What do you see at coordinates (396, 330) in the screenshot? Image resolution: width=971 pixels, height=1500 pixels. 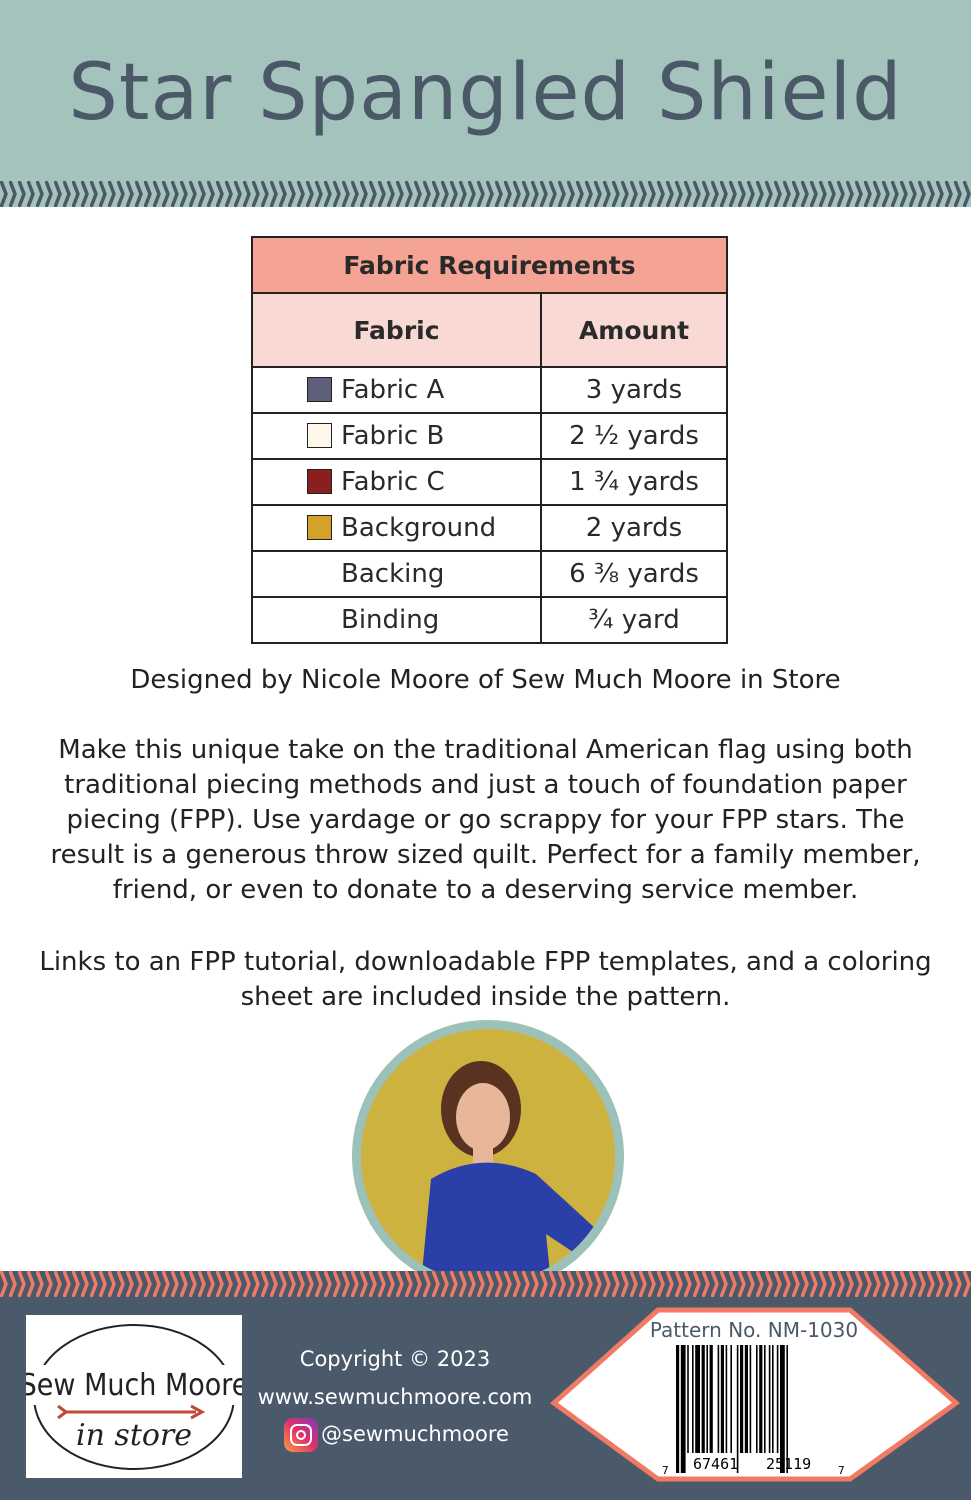 I see `column-header-fabric: Fabric` at bounding box center [396, 330].